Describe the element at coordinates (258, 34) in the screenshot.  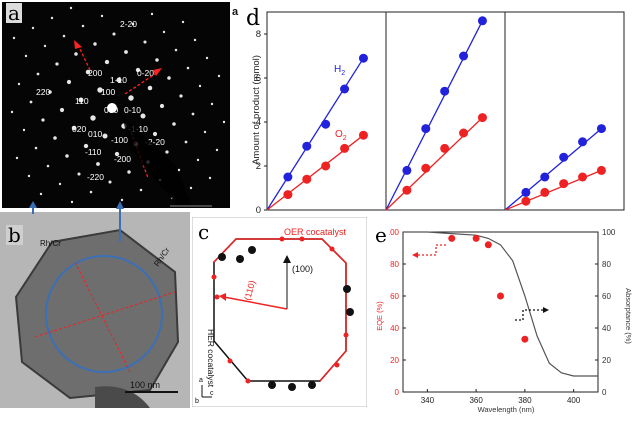
I see `d-y-tick-label: 8` at that location.